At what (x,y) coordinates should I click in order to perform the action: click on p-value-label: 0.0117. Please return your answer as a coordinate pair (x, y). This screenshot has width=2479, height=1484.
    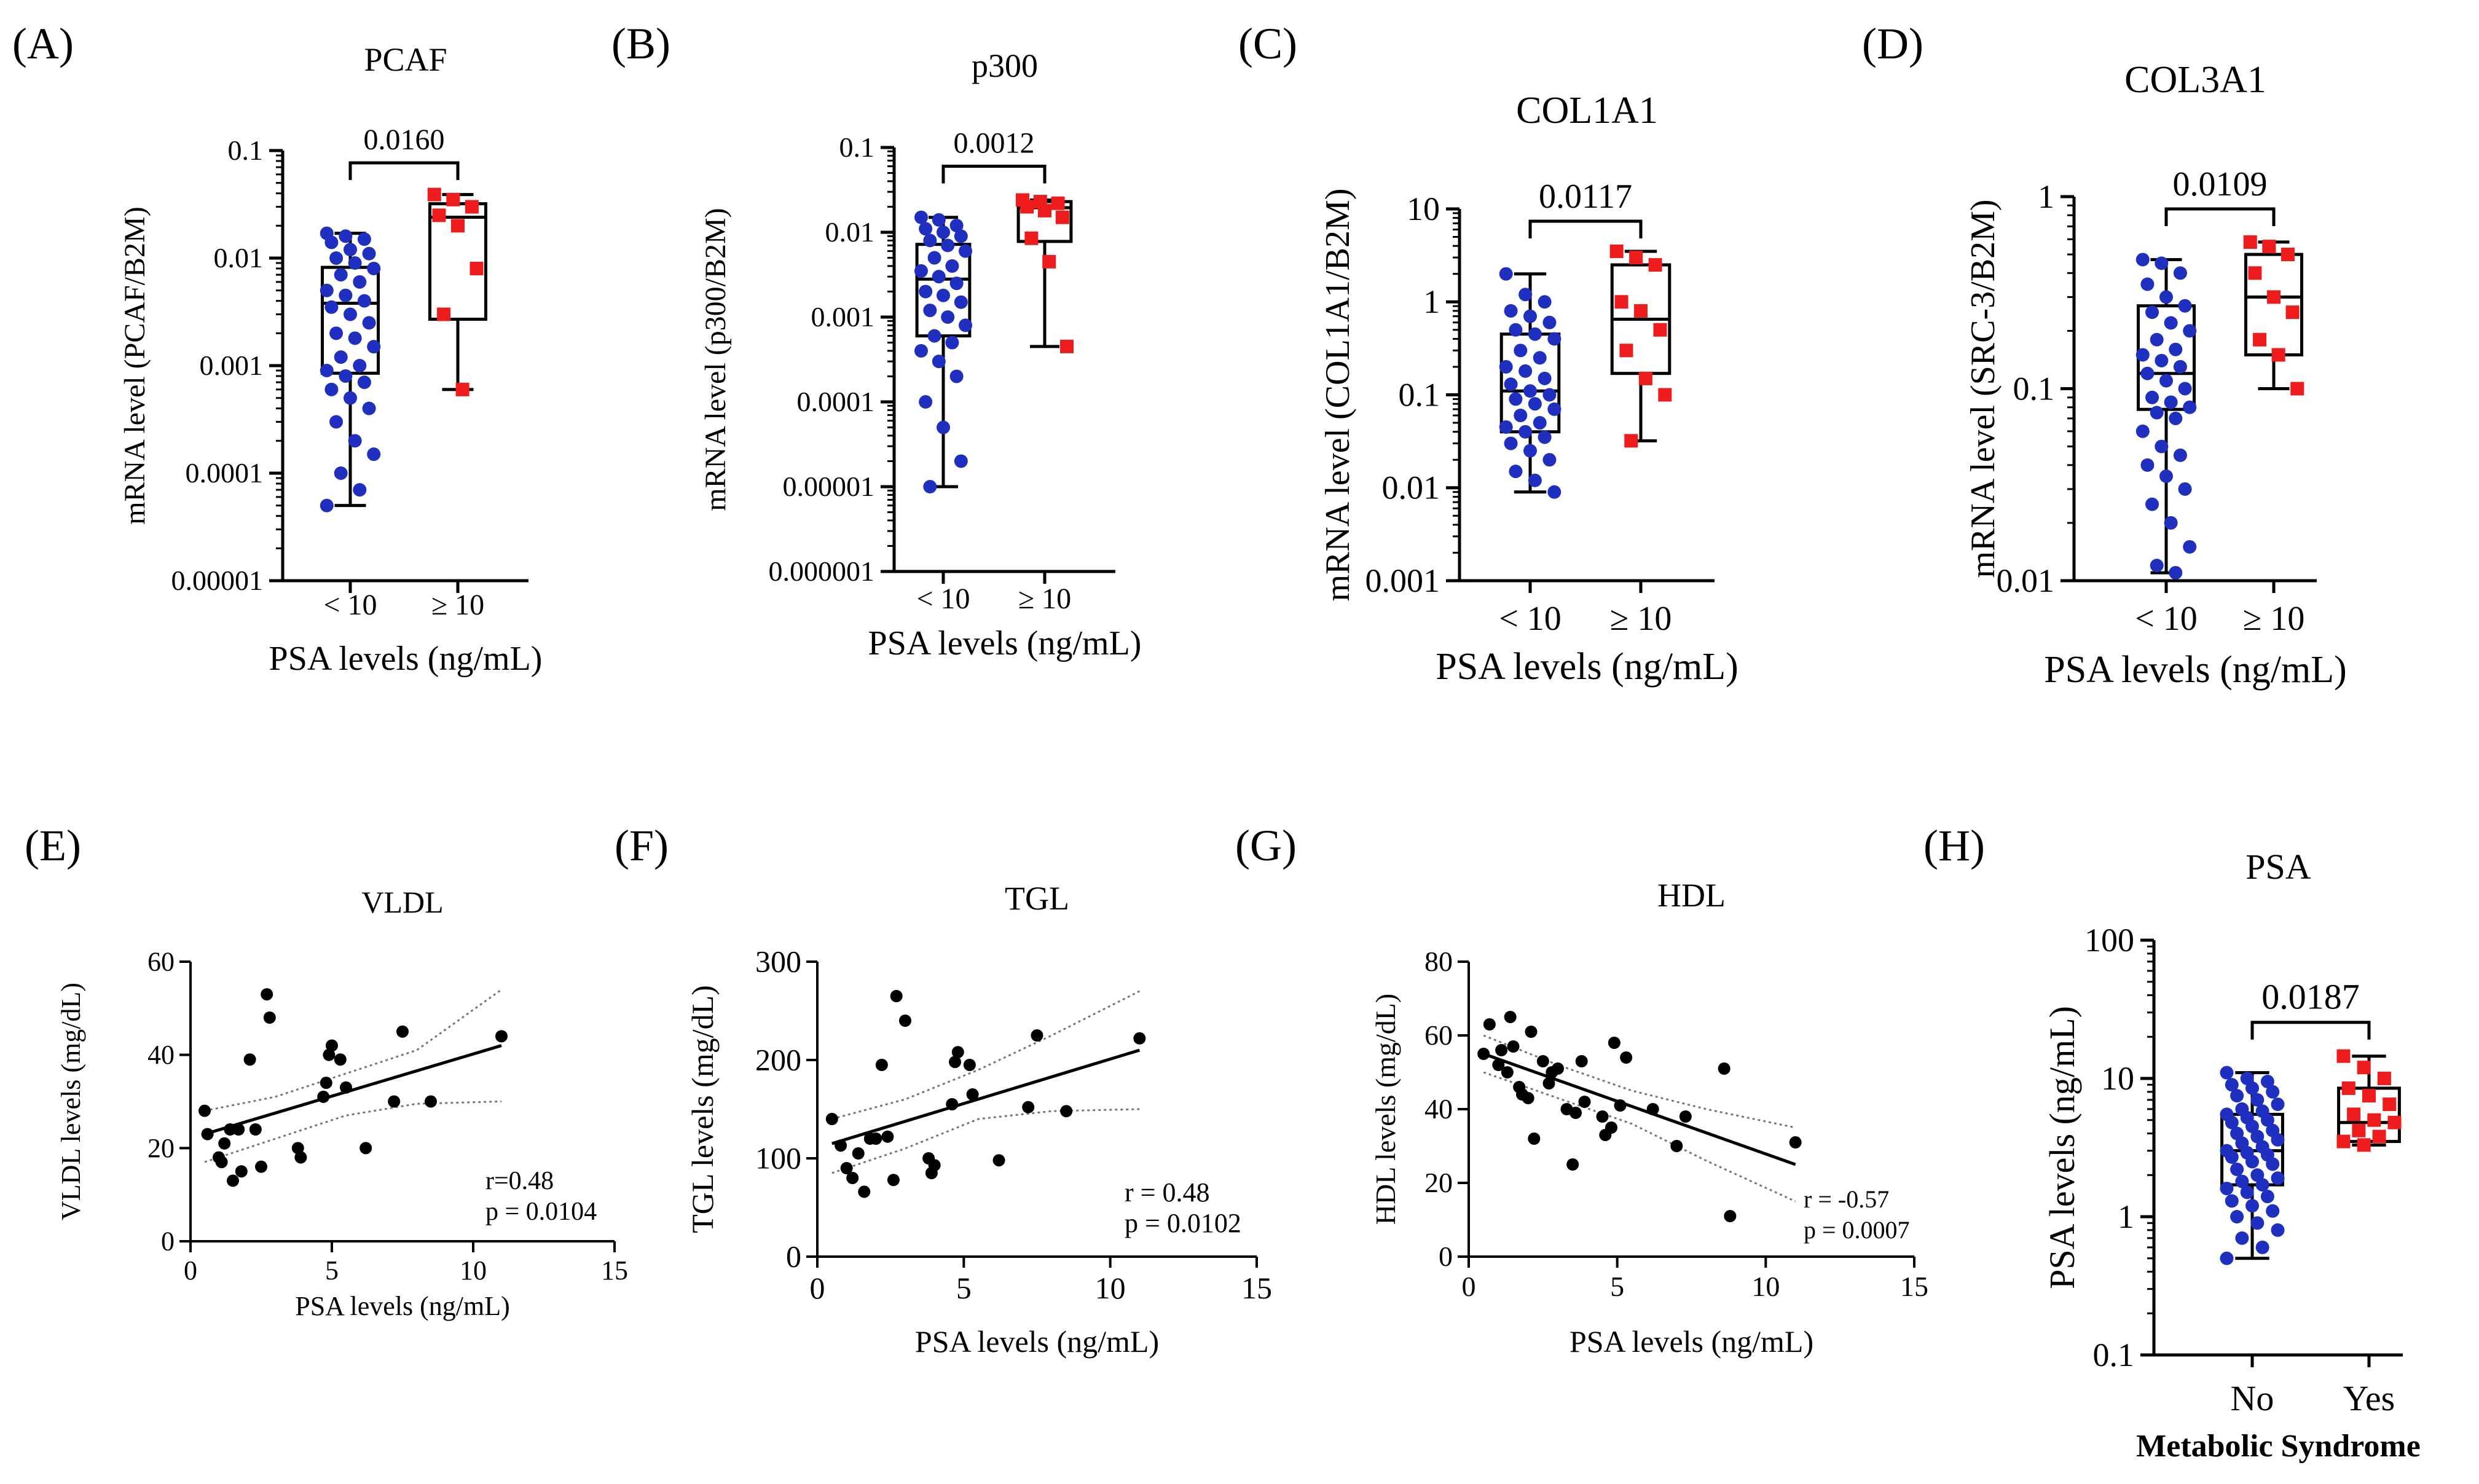
    Looking at the image, I should click on (1585, 197).